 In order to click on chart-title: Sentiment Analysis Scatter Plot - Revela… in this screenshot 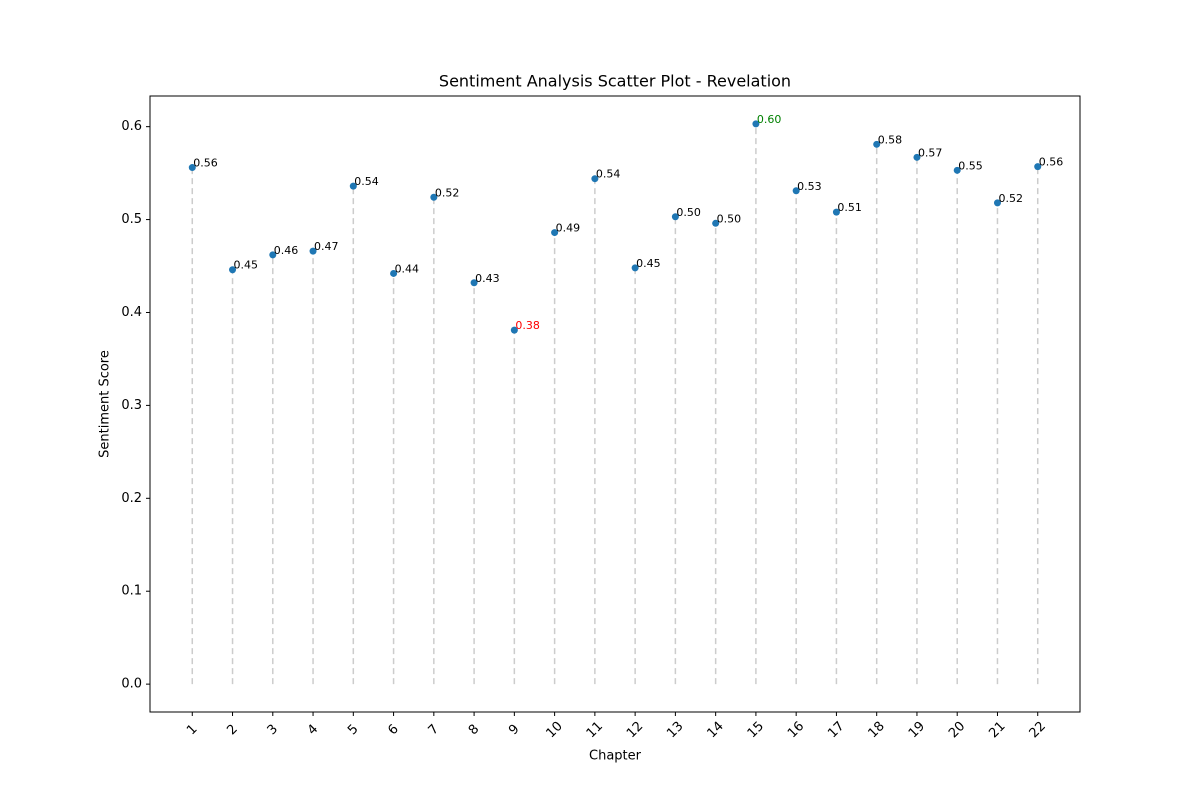, I will do `click(615, 81)`.